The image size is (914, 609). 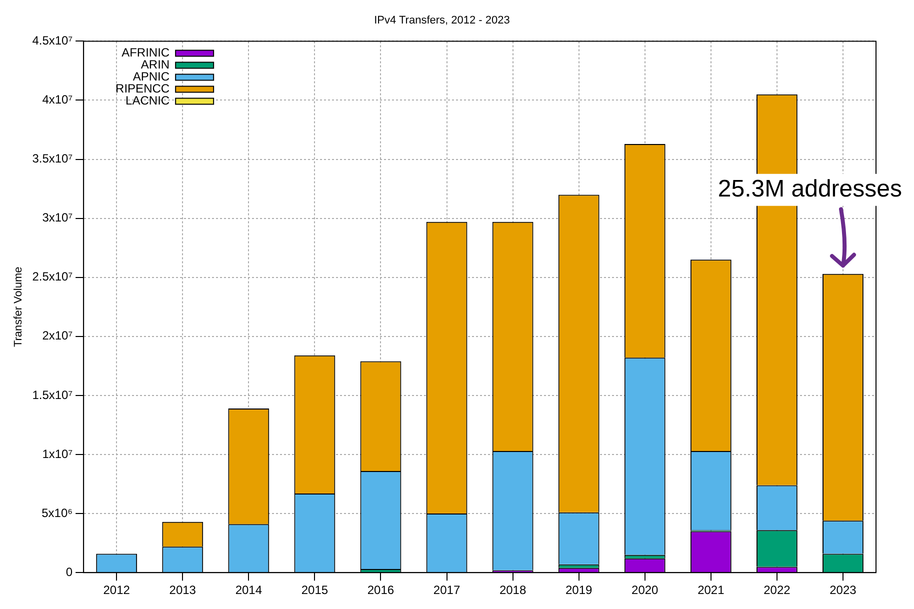 I want to click on y-tick-label: 1x10⁷, so click(x=57, y=453).